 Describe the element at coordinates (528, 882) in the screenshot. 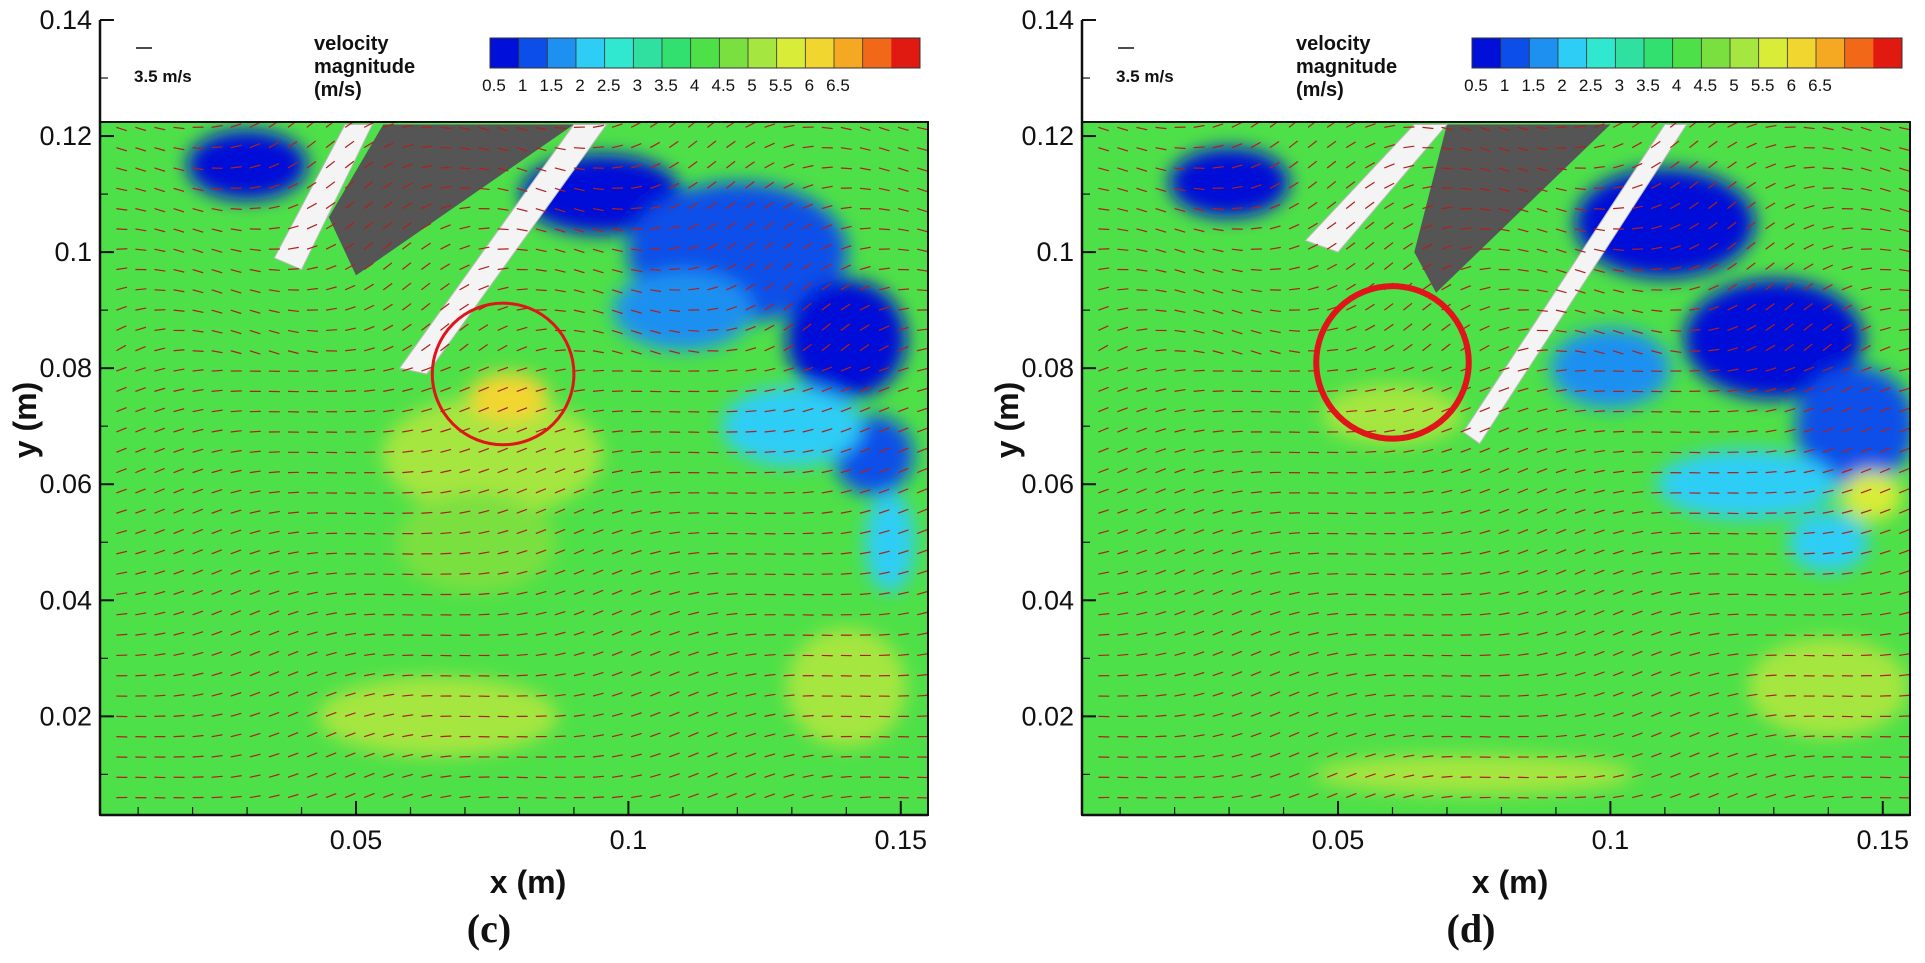

I see `x-axis-title: x (m)` at that location.